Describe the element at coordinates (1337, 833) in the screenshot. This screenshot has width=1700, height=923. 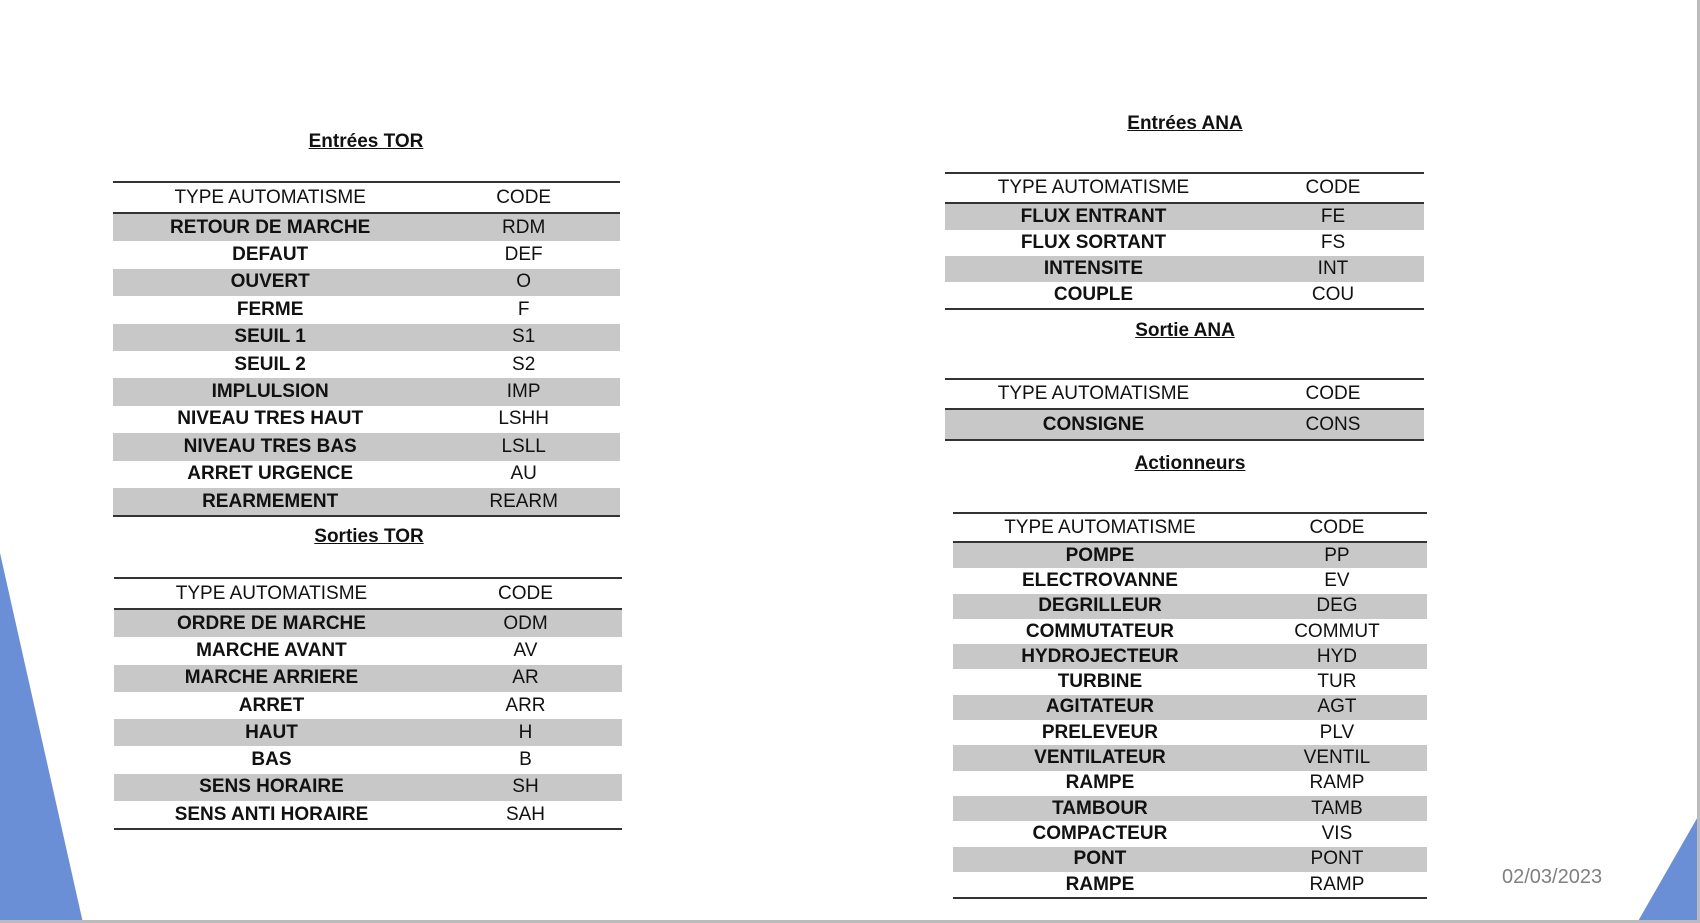
I see `code-cell: VIS` at that location.